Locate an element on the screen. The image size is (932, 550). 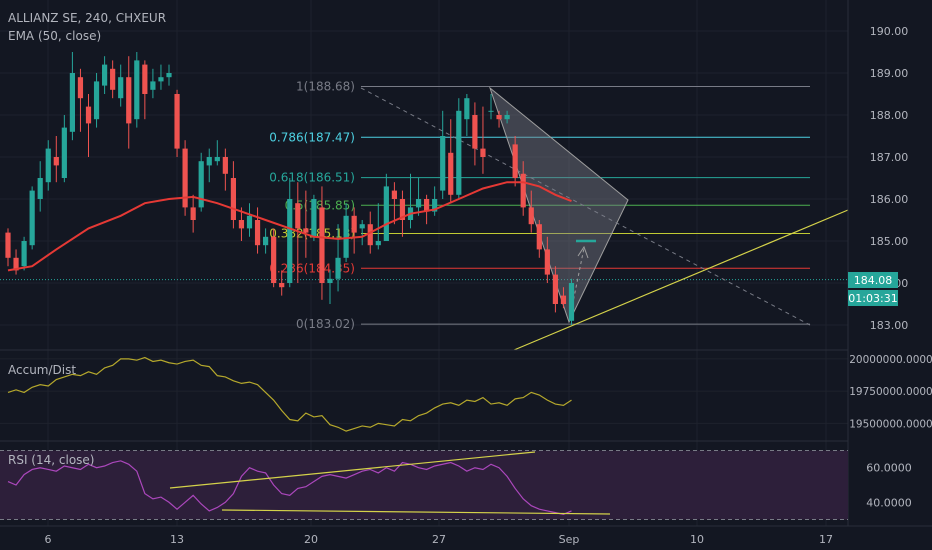
accum-dist-title: Accum/Dist is located at coordinates (42, 370).